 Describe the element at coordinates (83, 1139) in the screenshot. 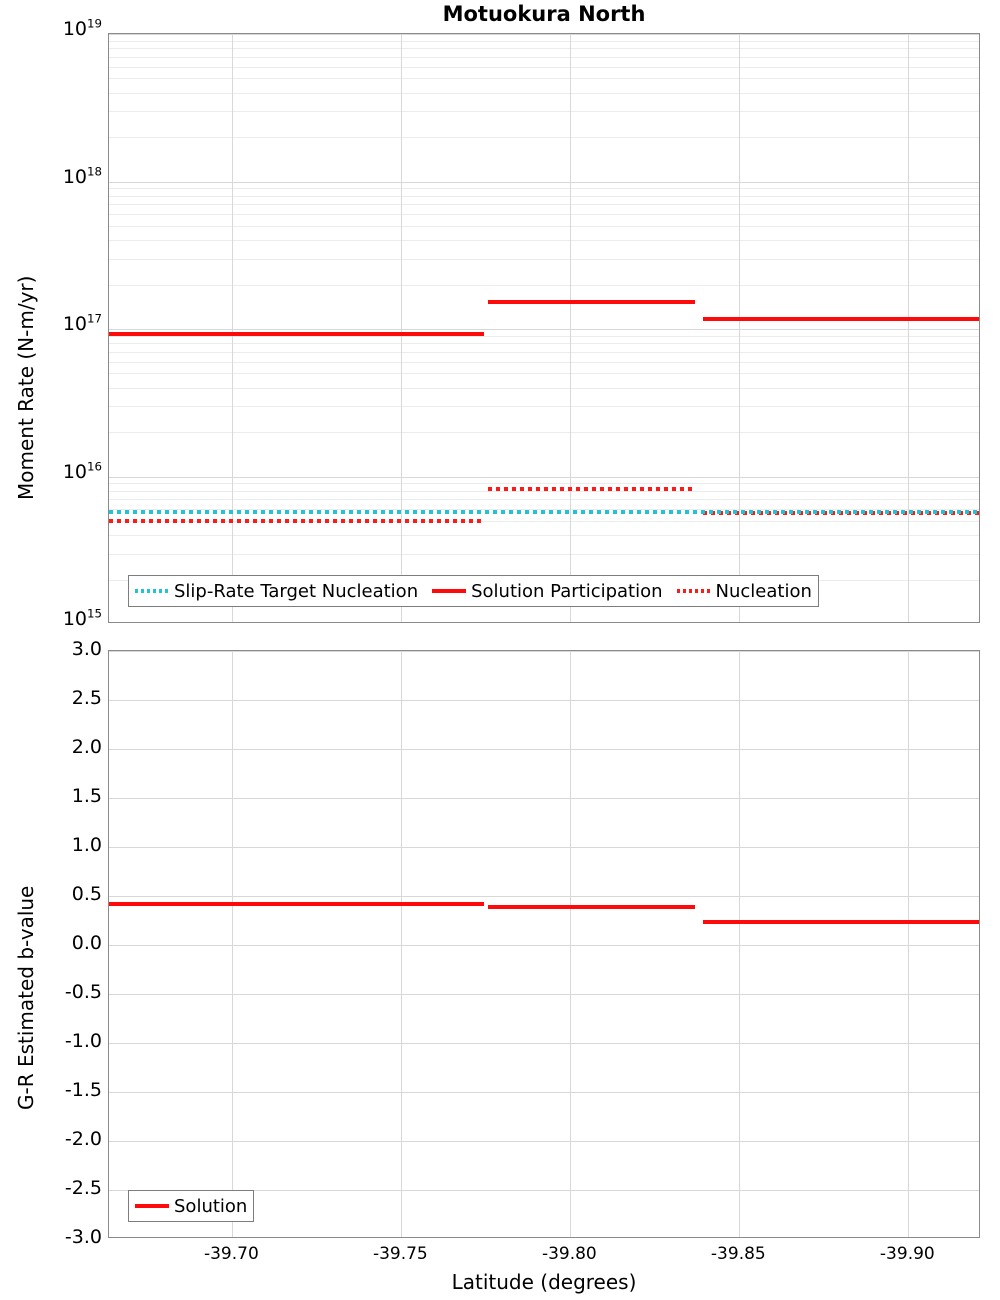

I see `y-tick-label: -2.0` at that location.